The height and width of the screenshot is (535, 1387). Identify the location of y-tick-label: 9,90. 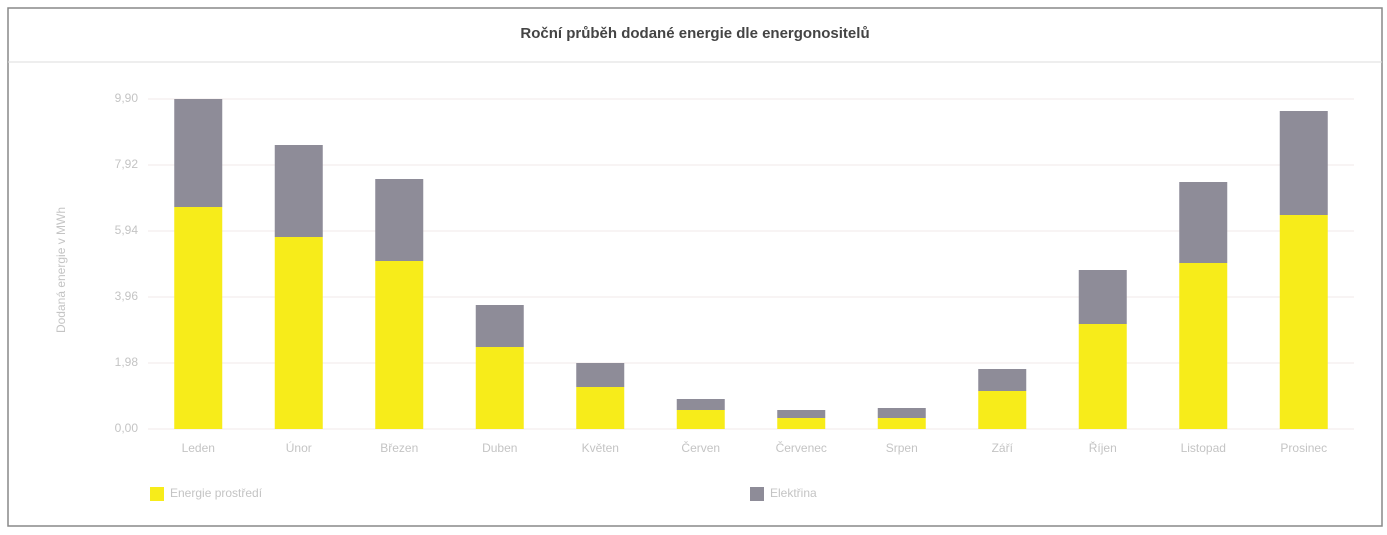
(127, 98).